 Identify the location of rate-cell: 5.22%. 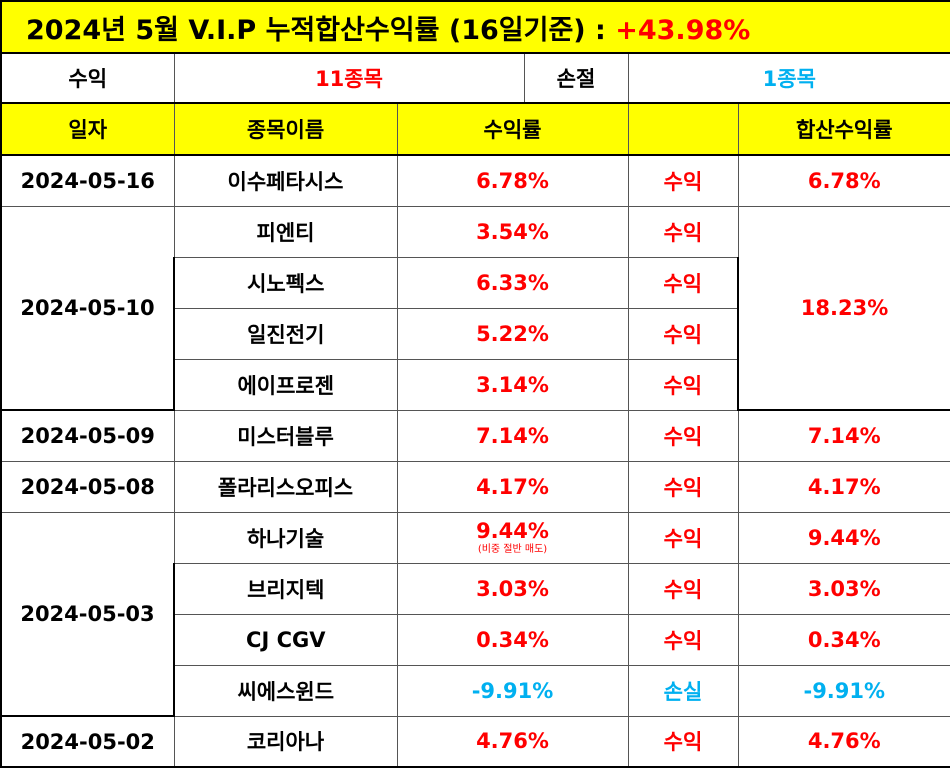
(512, 333).